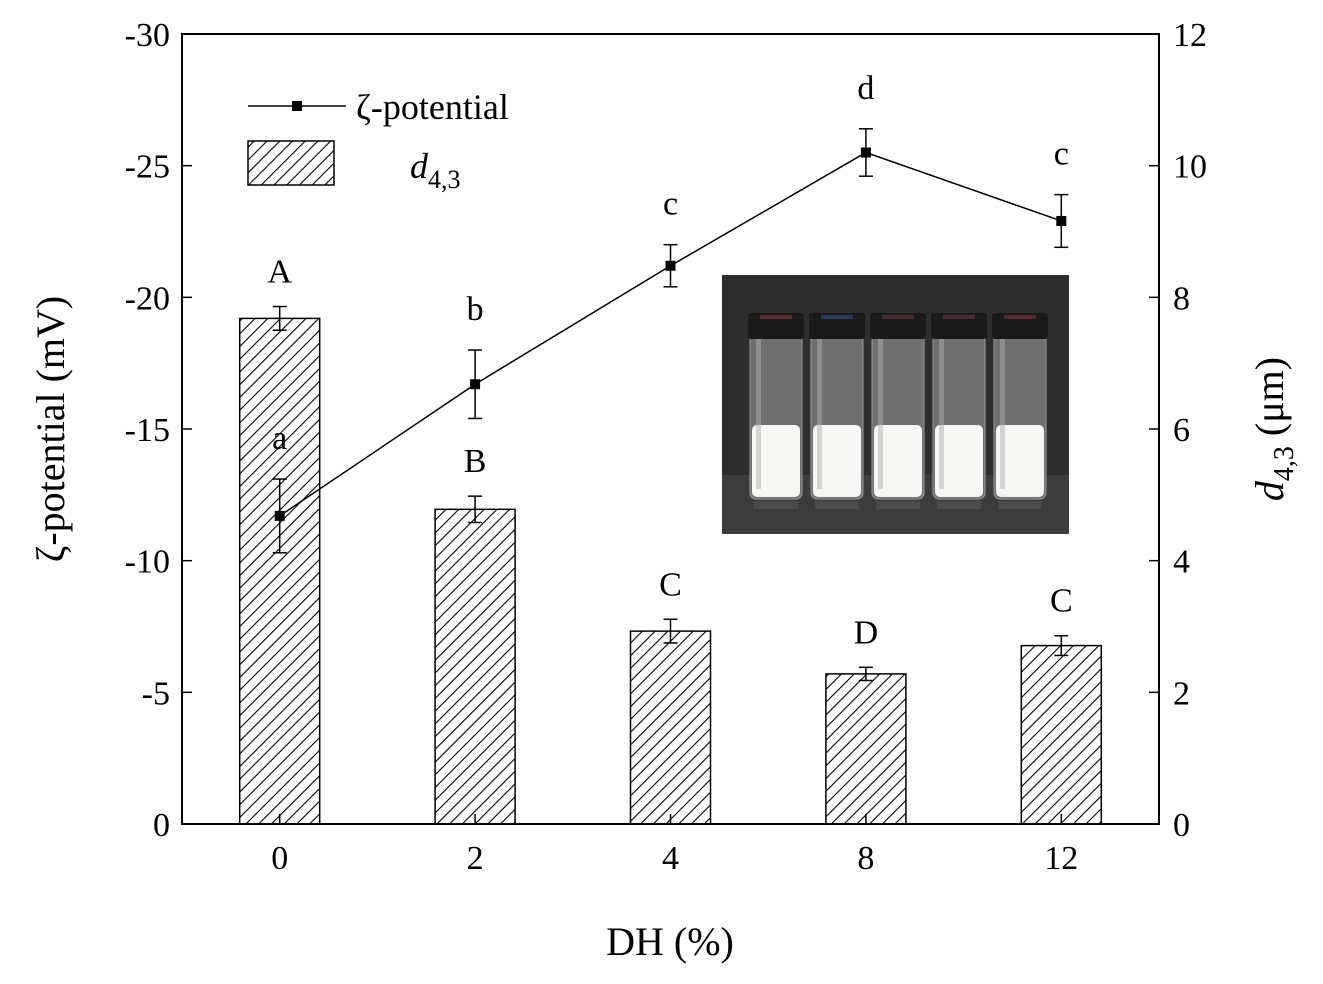  I want to click on x-tick-label: 12, so click(1061, 858).